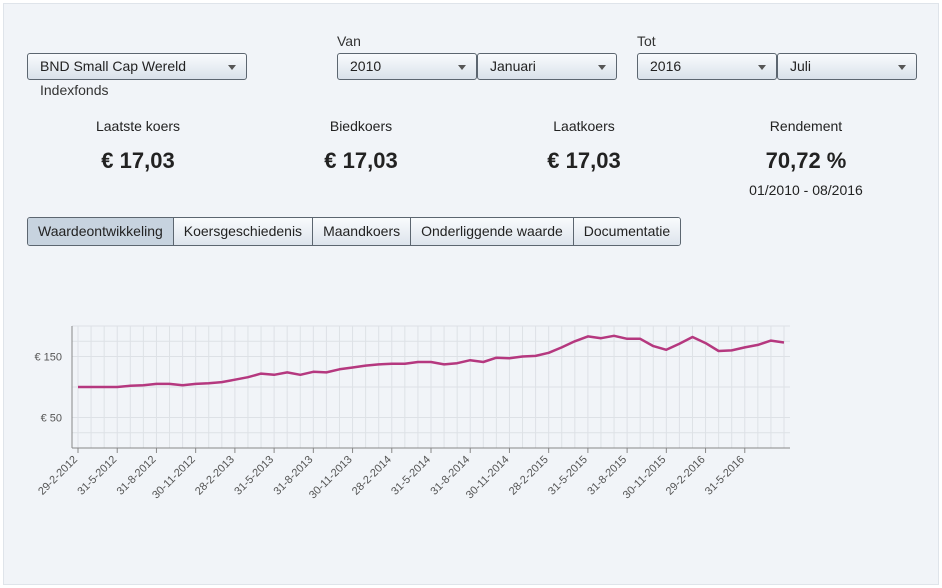 This screenshot has height=588, width=942. What do you see at coordinates (411, 476) in the screenshot?
I see `x-tick-label: 31-5-2014` at bounding box center [411, 476].